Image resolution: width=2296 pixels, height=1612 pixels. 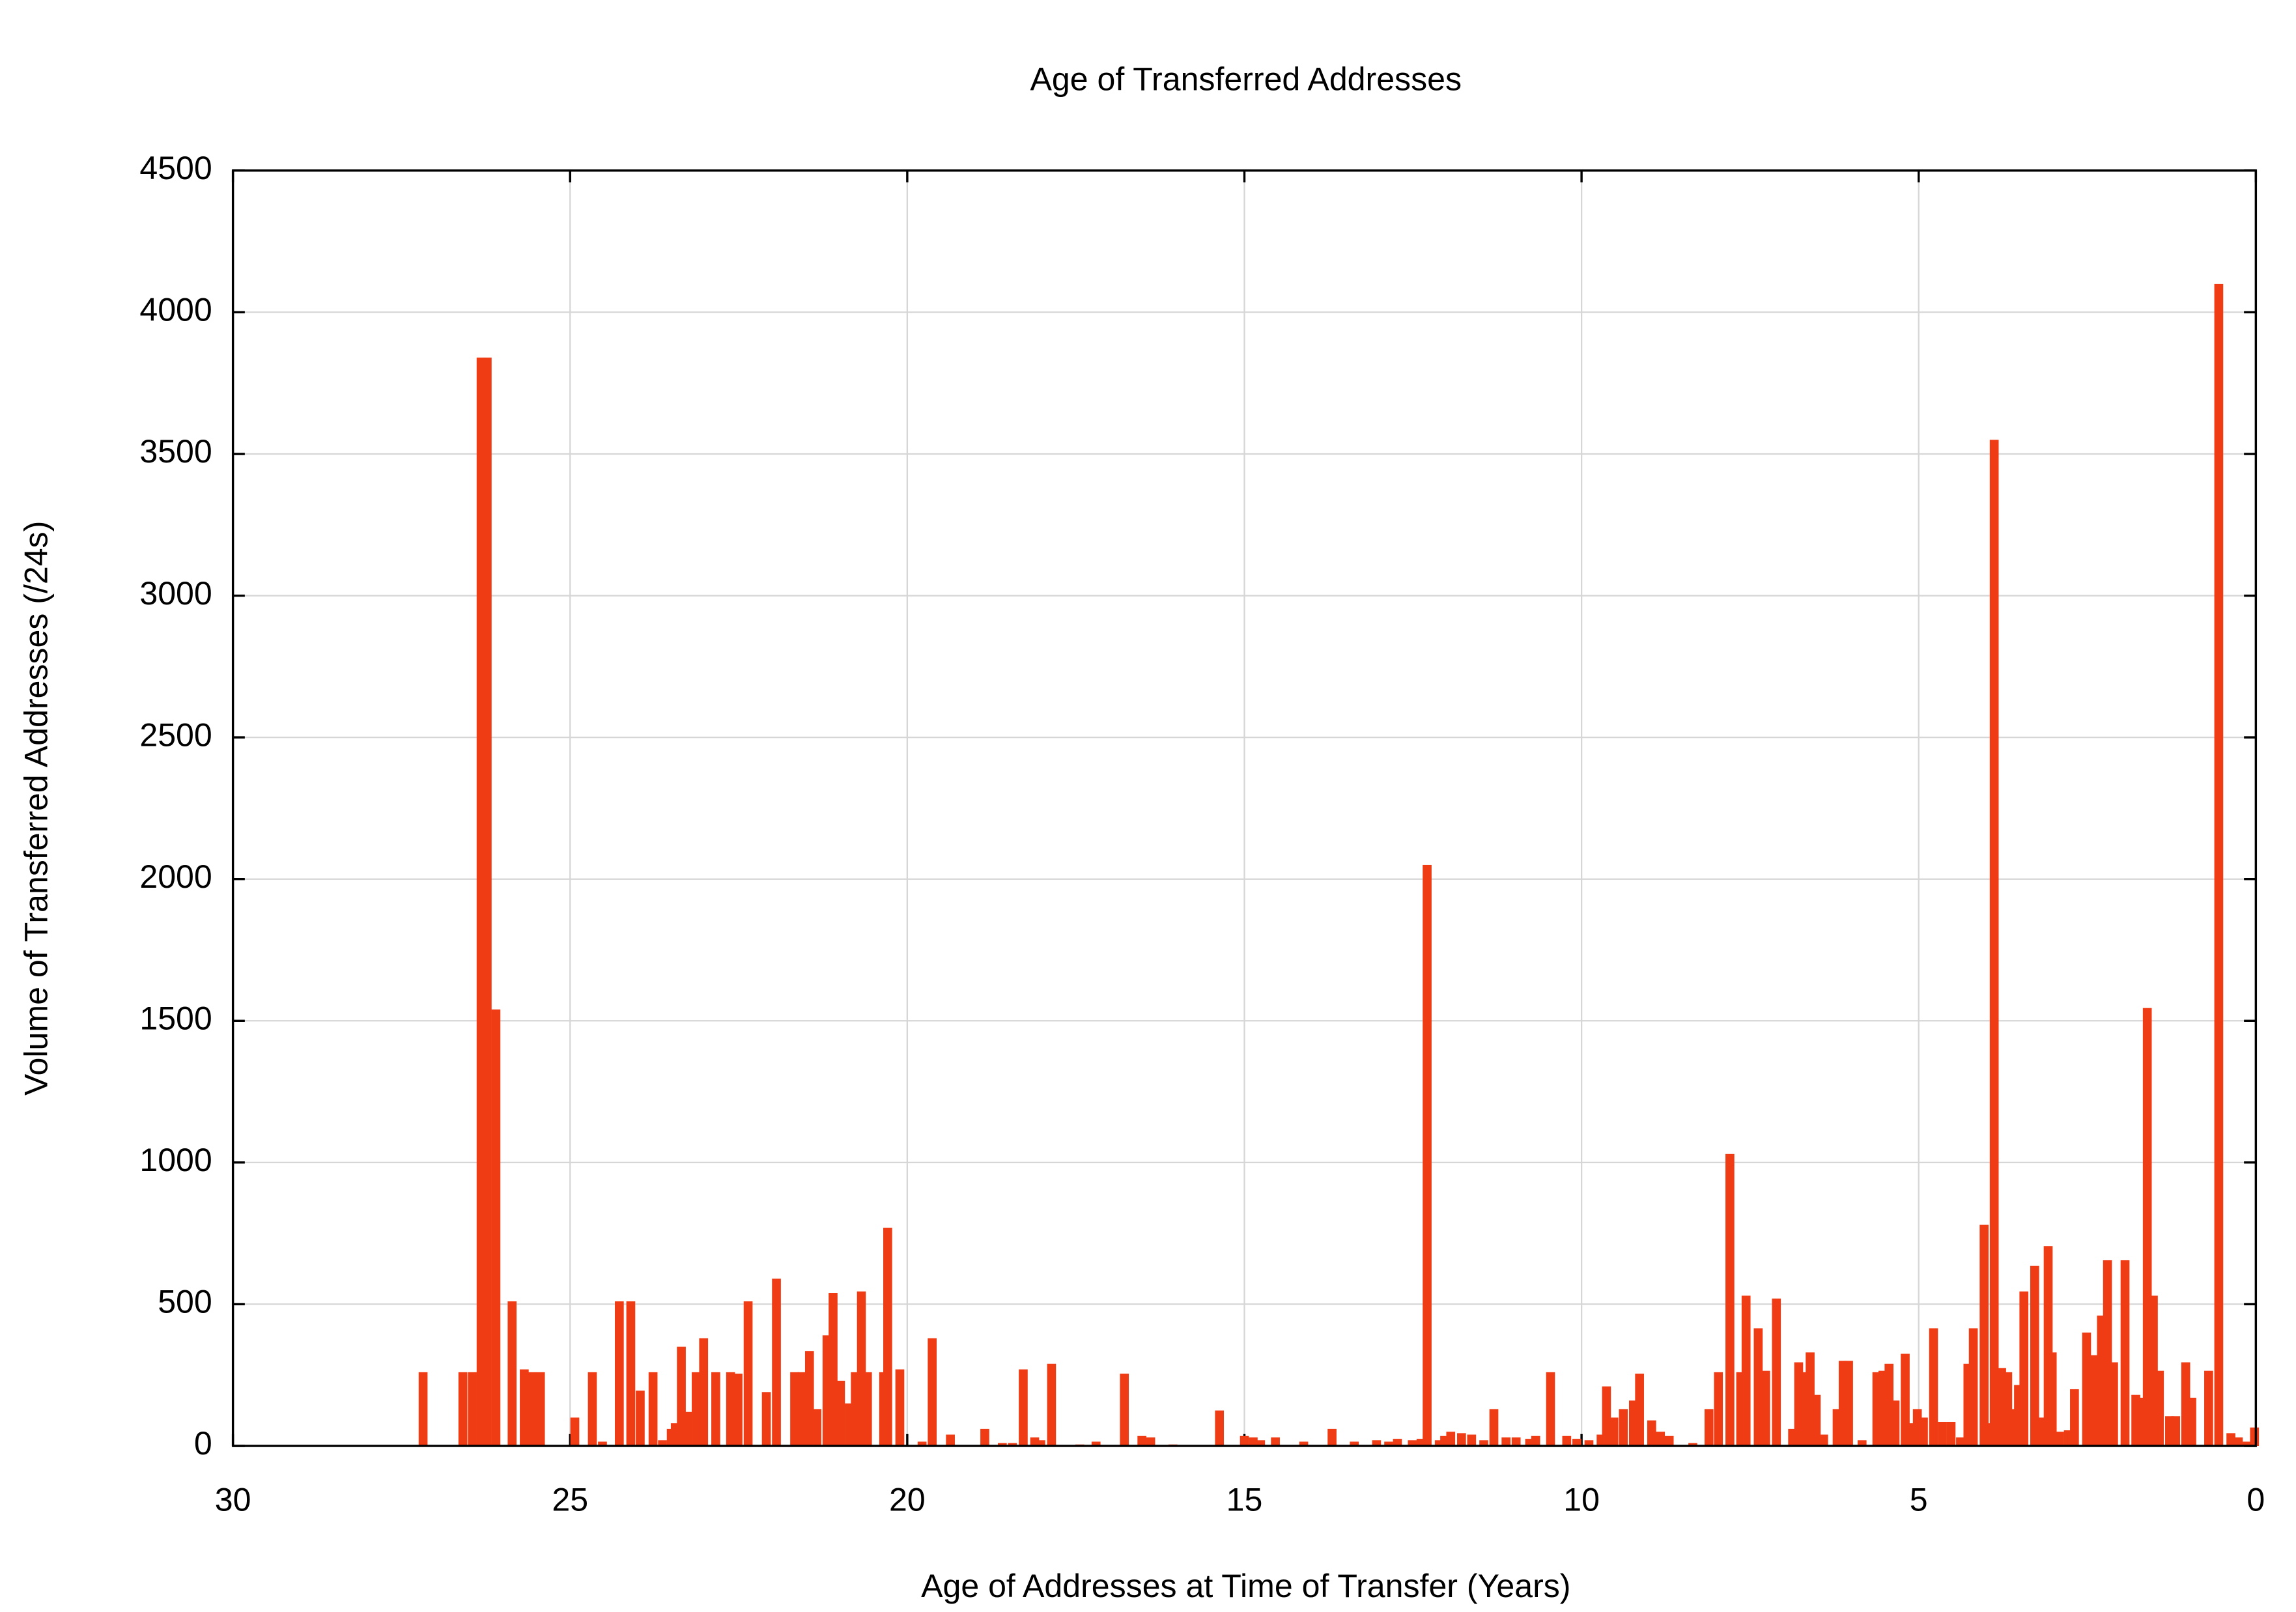 I want to click on y-tick-label: 2500, so click(x=176, y=734).